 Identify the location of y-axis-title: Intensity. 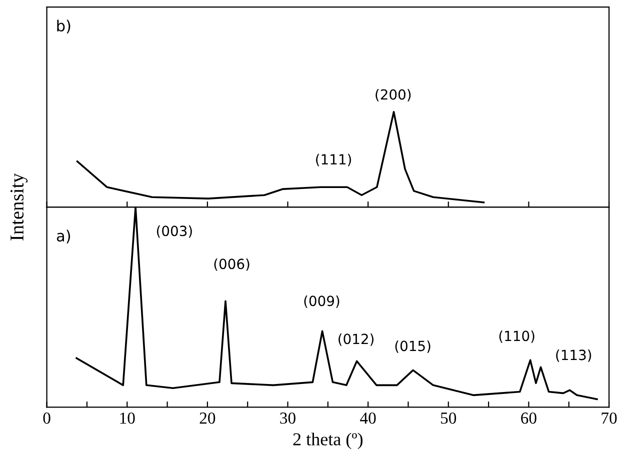
(19, 206).